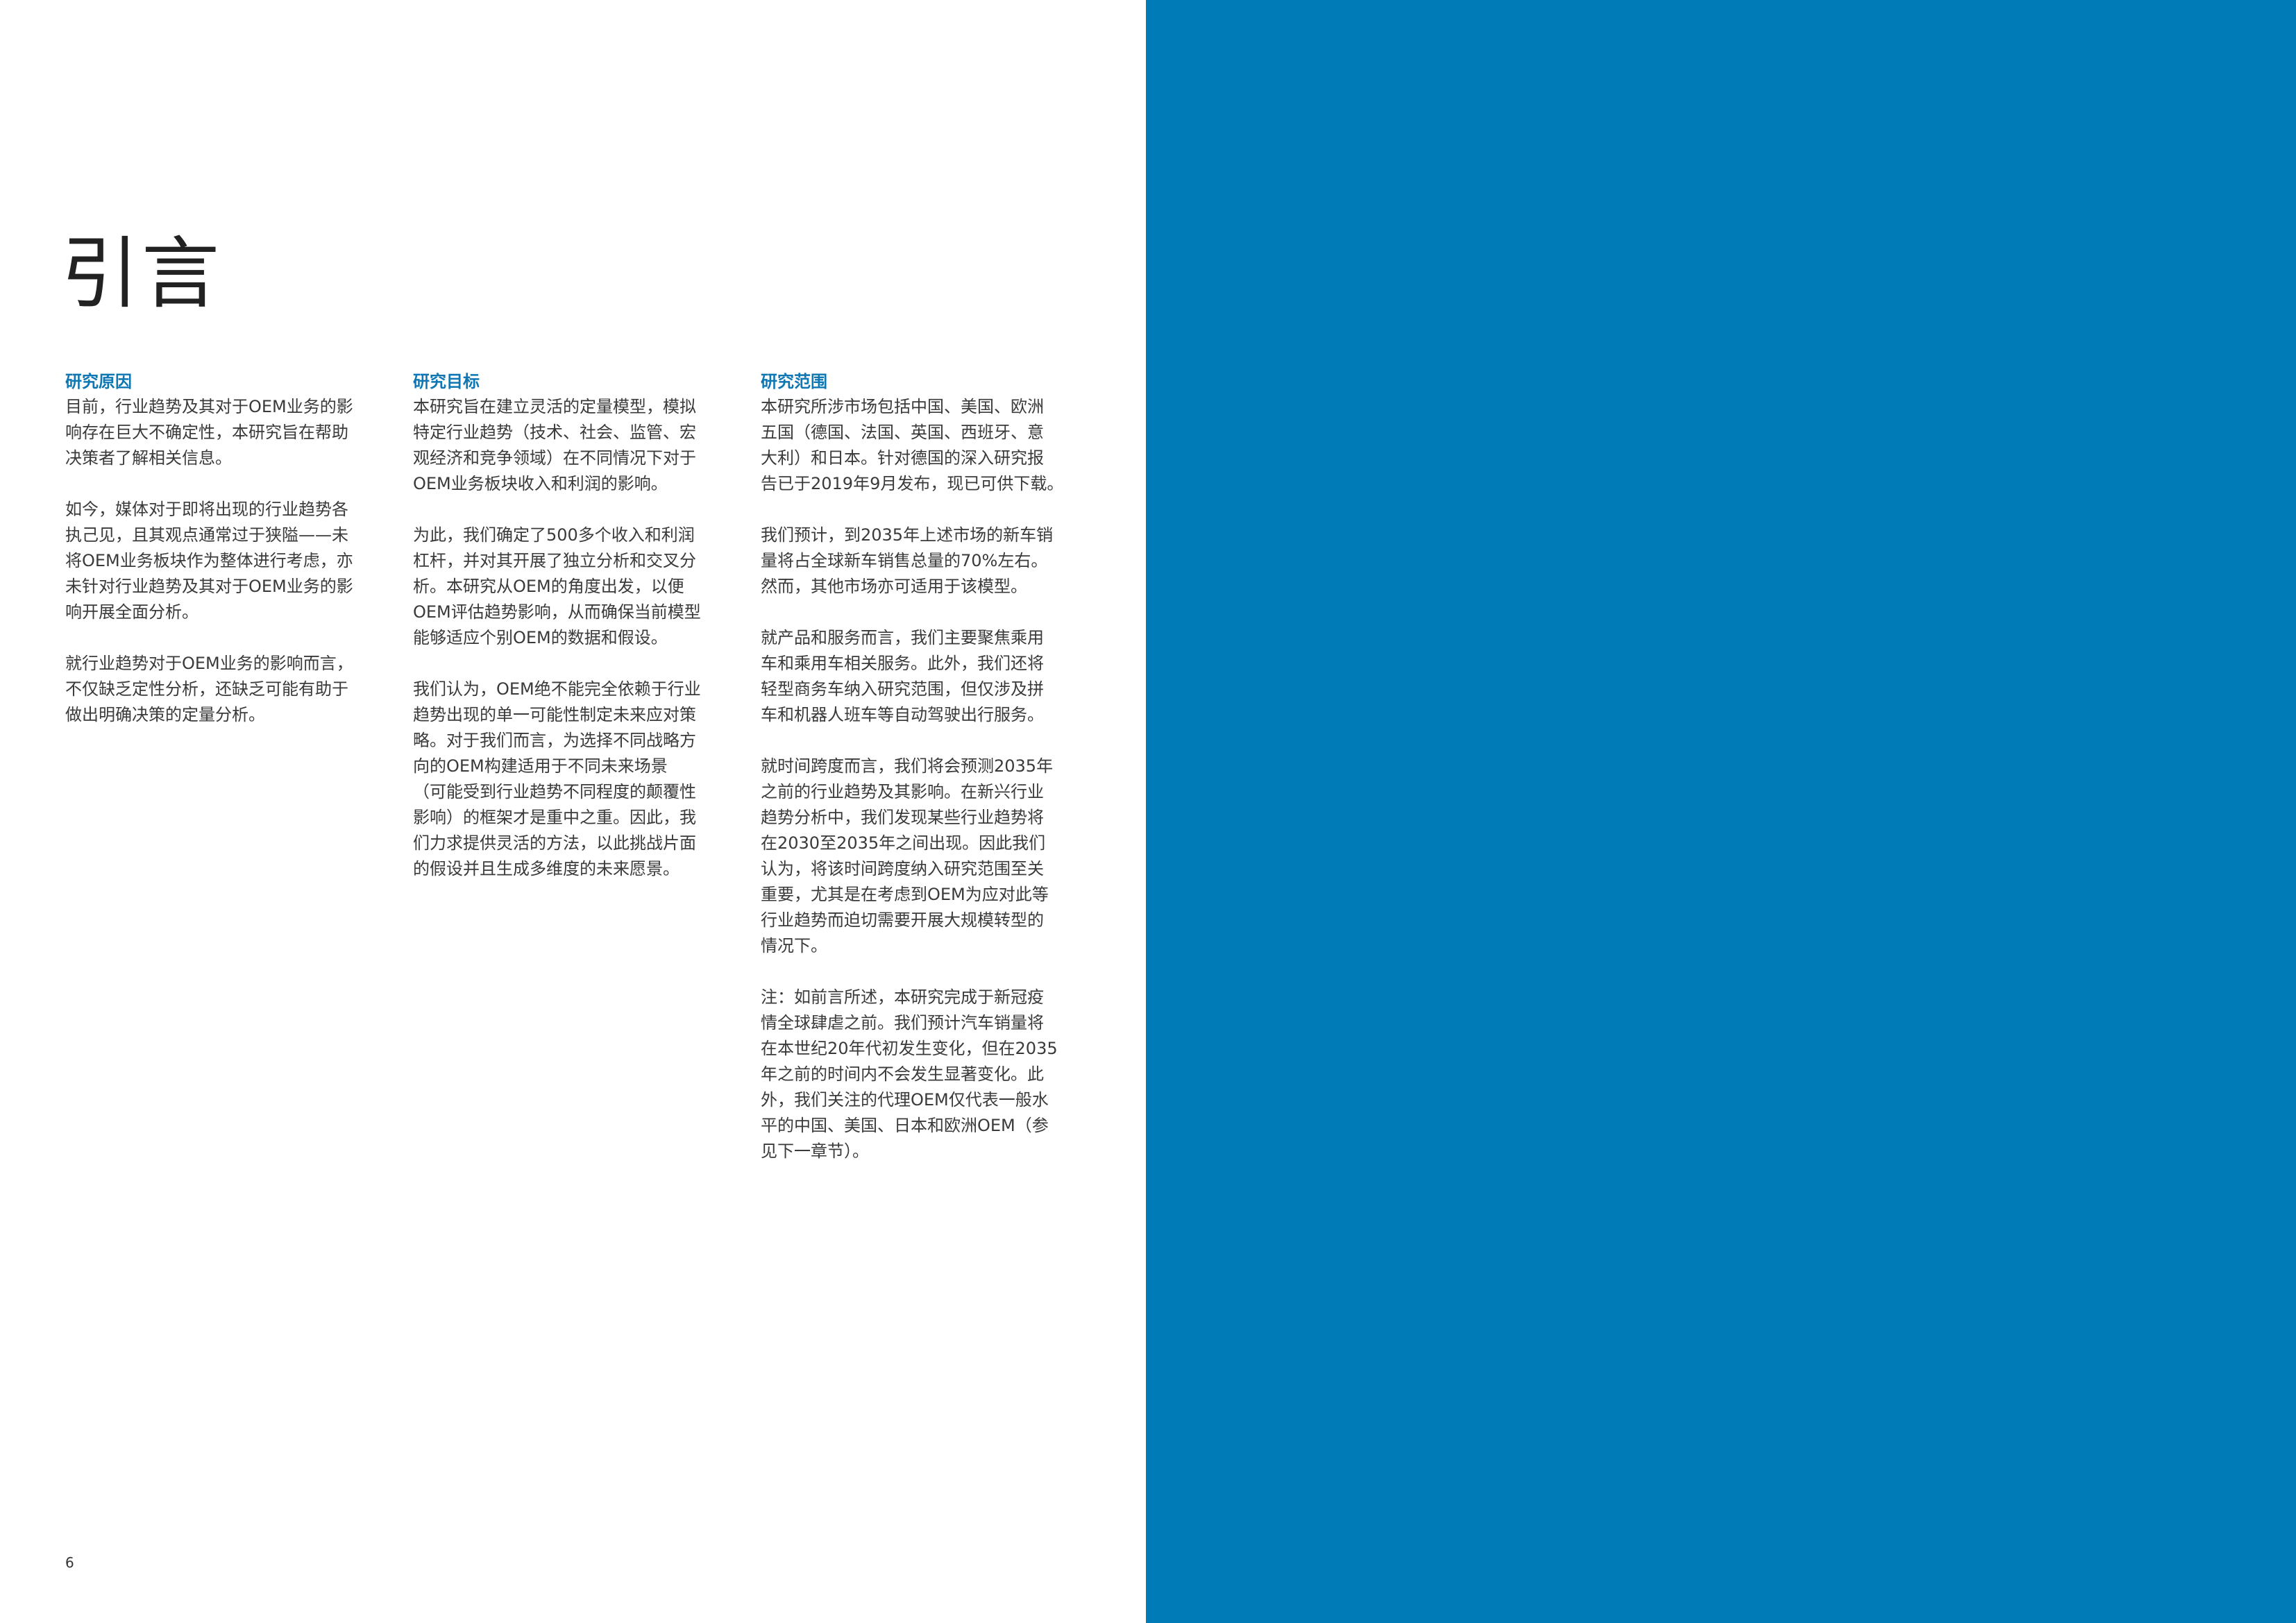 The height and width of the screenshot is (1623, 2296). Describe the element at coordinates (98, 382) in the screenshot. I see `column-heading: 研究原因` at that location.